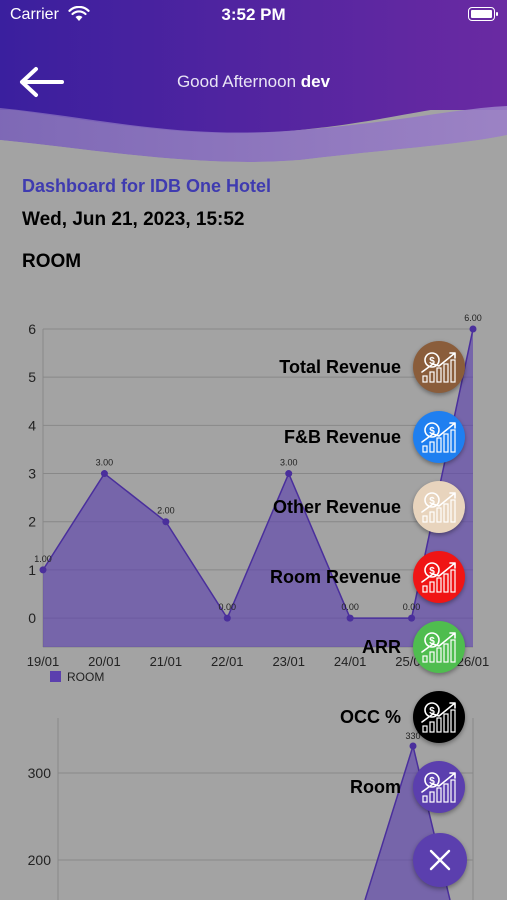 This screenshot has height=900, width=507. What do you see at coordinates (32, 425) in the screenshot?
I see `y-tick-label: 4` at bounding box center [32, 425].